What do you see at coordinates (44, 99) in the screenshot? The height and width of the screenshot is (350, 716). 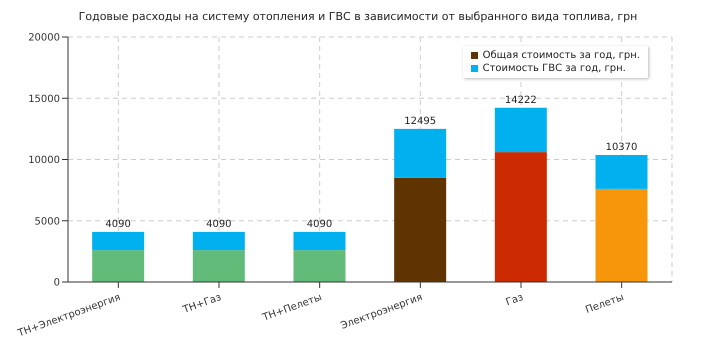 I see `y-tick-label: 15000` at bounding box center [44, 99].